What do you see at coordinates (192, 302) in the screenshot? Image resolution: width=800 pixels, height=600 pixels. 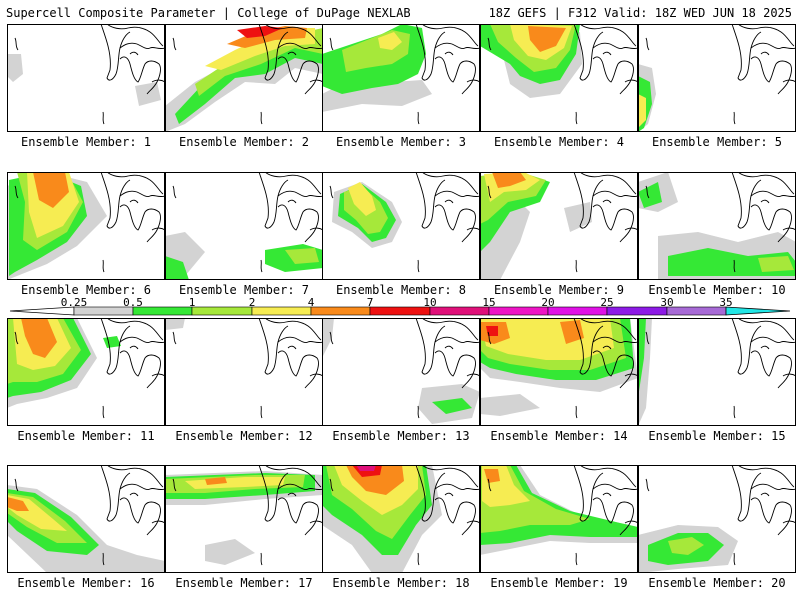 I see `colorbar-tick-label: 1` at bounding box center [192, 302].